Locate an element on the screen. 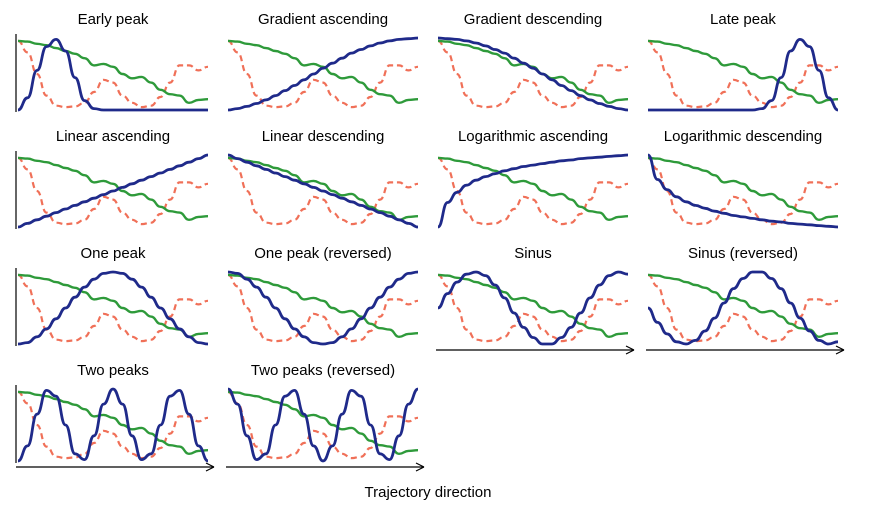  panel: Two peaks is located at coordinates (115, 417).